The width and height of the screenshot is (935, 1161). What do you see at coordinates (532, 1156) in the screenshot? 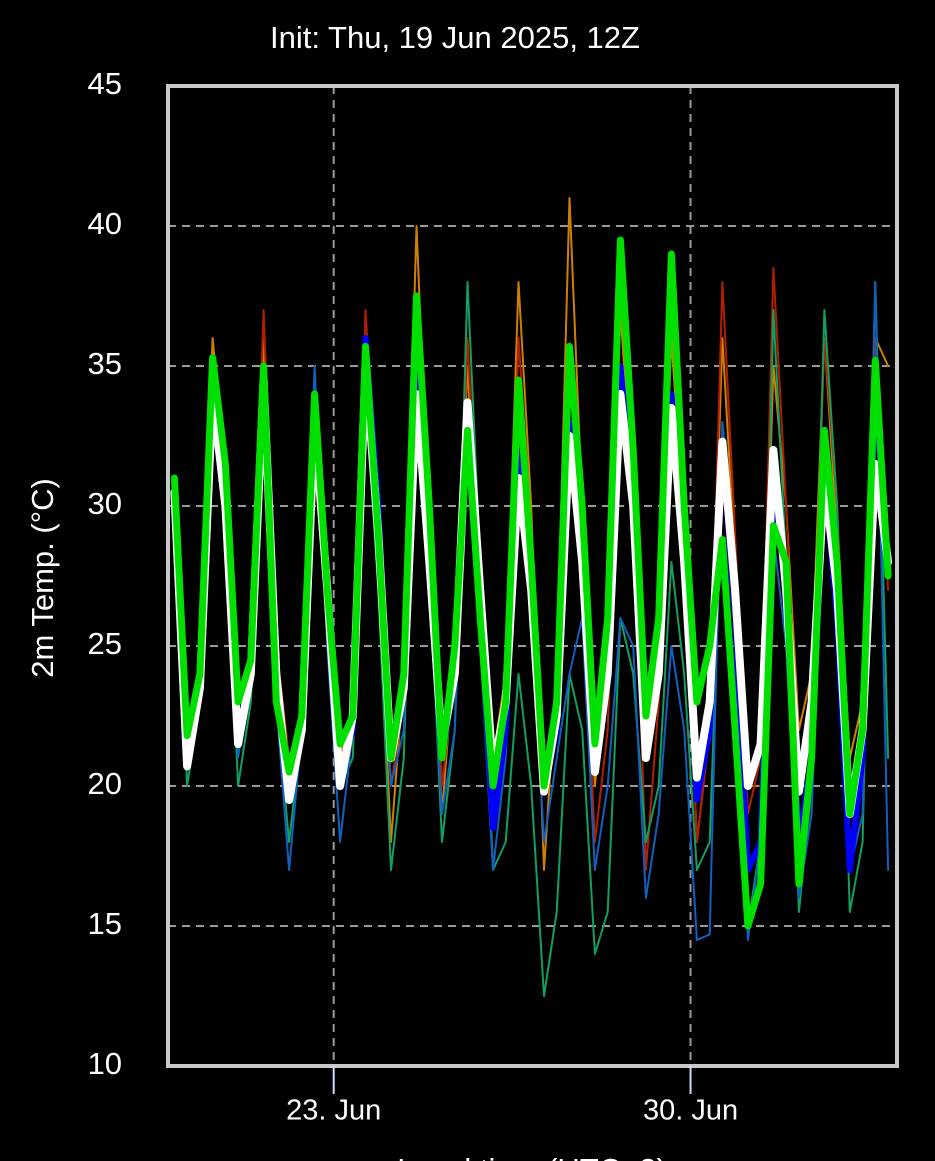
I see `x-axis-label: Local time (UTC+2)` at bounding box center [532, 1156].